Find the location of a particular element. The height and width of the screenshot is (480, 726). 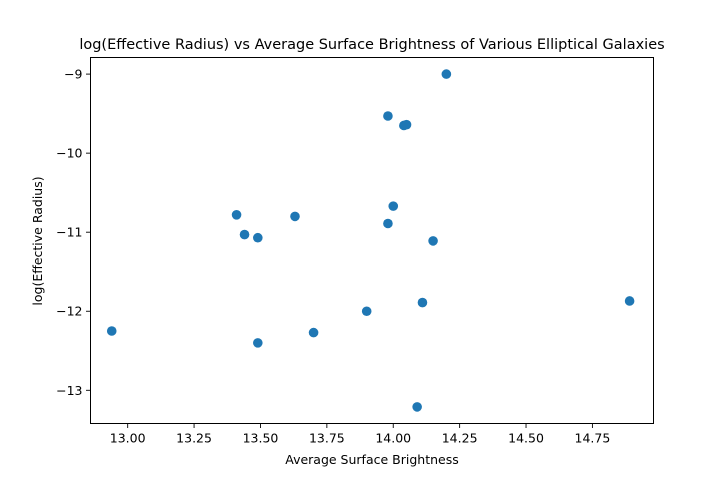

x-tick-label: 13.25 is located at coordinates (194, 438).